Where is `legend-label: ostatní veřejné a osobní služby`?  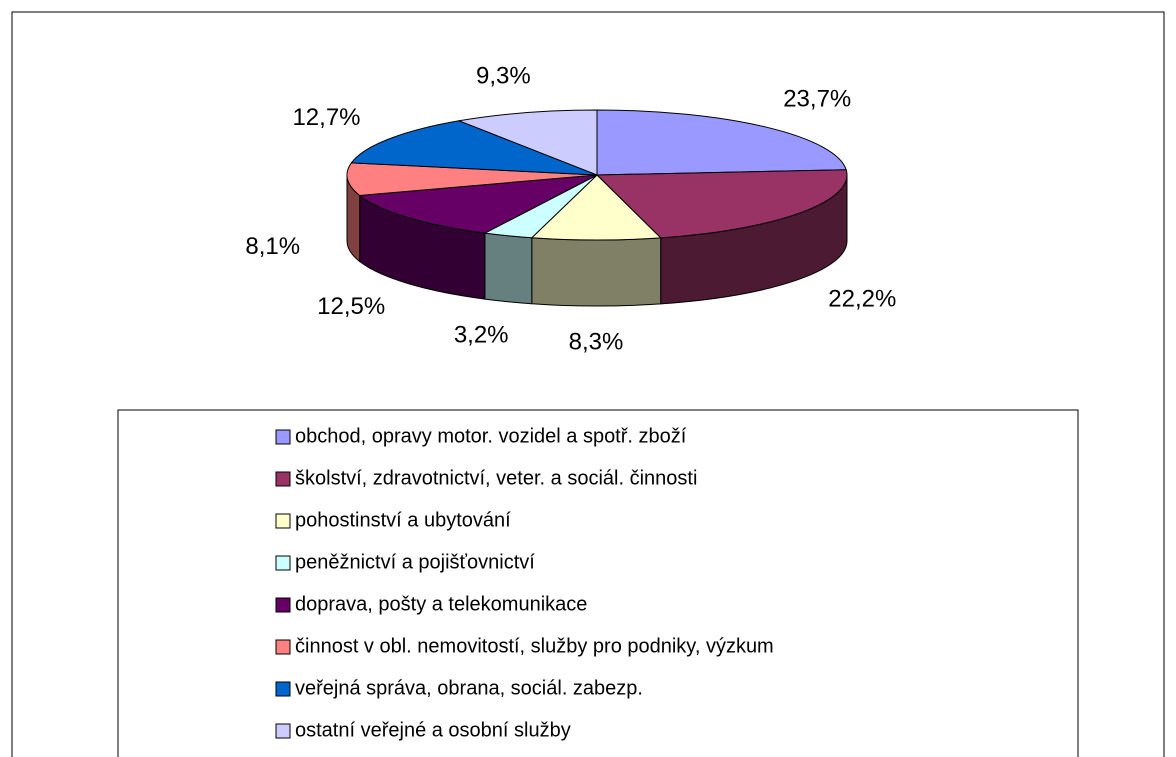 legend-label: ostatní veřejné a osobní služby is located at coordinates (433, 730).